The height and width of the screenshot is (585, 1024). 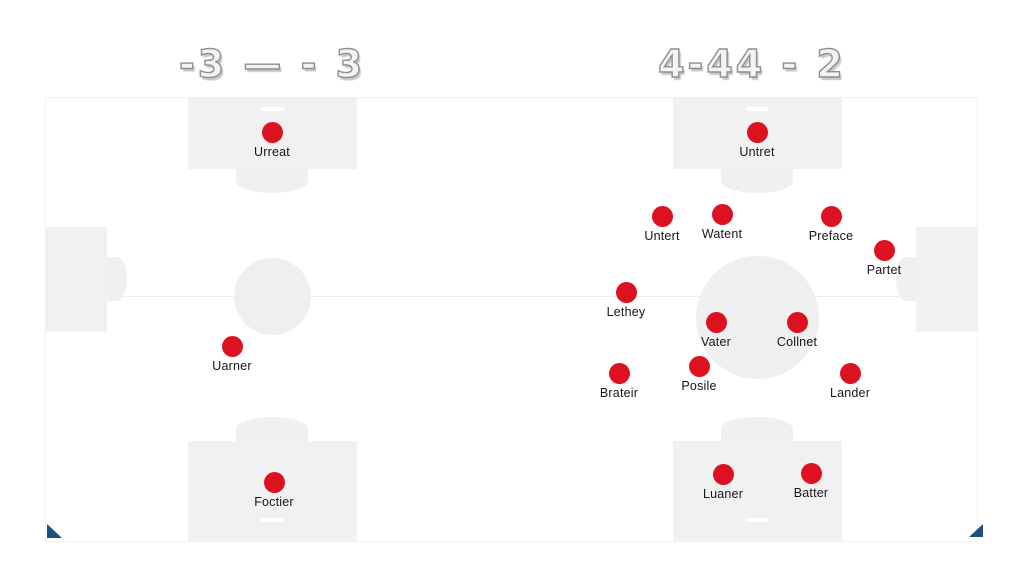 What do you see at coordinates (117, 279) in the screenshot?
I see `penalty-arc-edge-left` at bounding box center [117, 279].